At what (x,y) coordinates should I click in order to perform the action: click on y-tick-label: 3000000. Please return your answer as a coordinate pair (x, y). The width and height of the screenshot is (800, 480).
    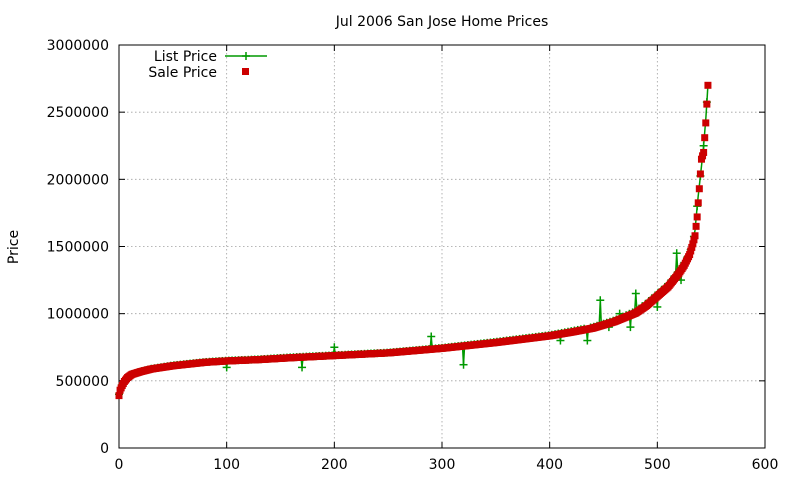
    Looking at the image, I should click on (78, 46).